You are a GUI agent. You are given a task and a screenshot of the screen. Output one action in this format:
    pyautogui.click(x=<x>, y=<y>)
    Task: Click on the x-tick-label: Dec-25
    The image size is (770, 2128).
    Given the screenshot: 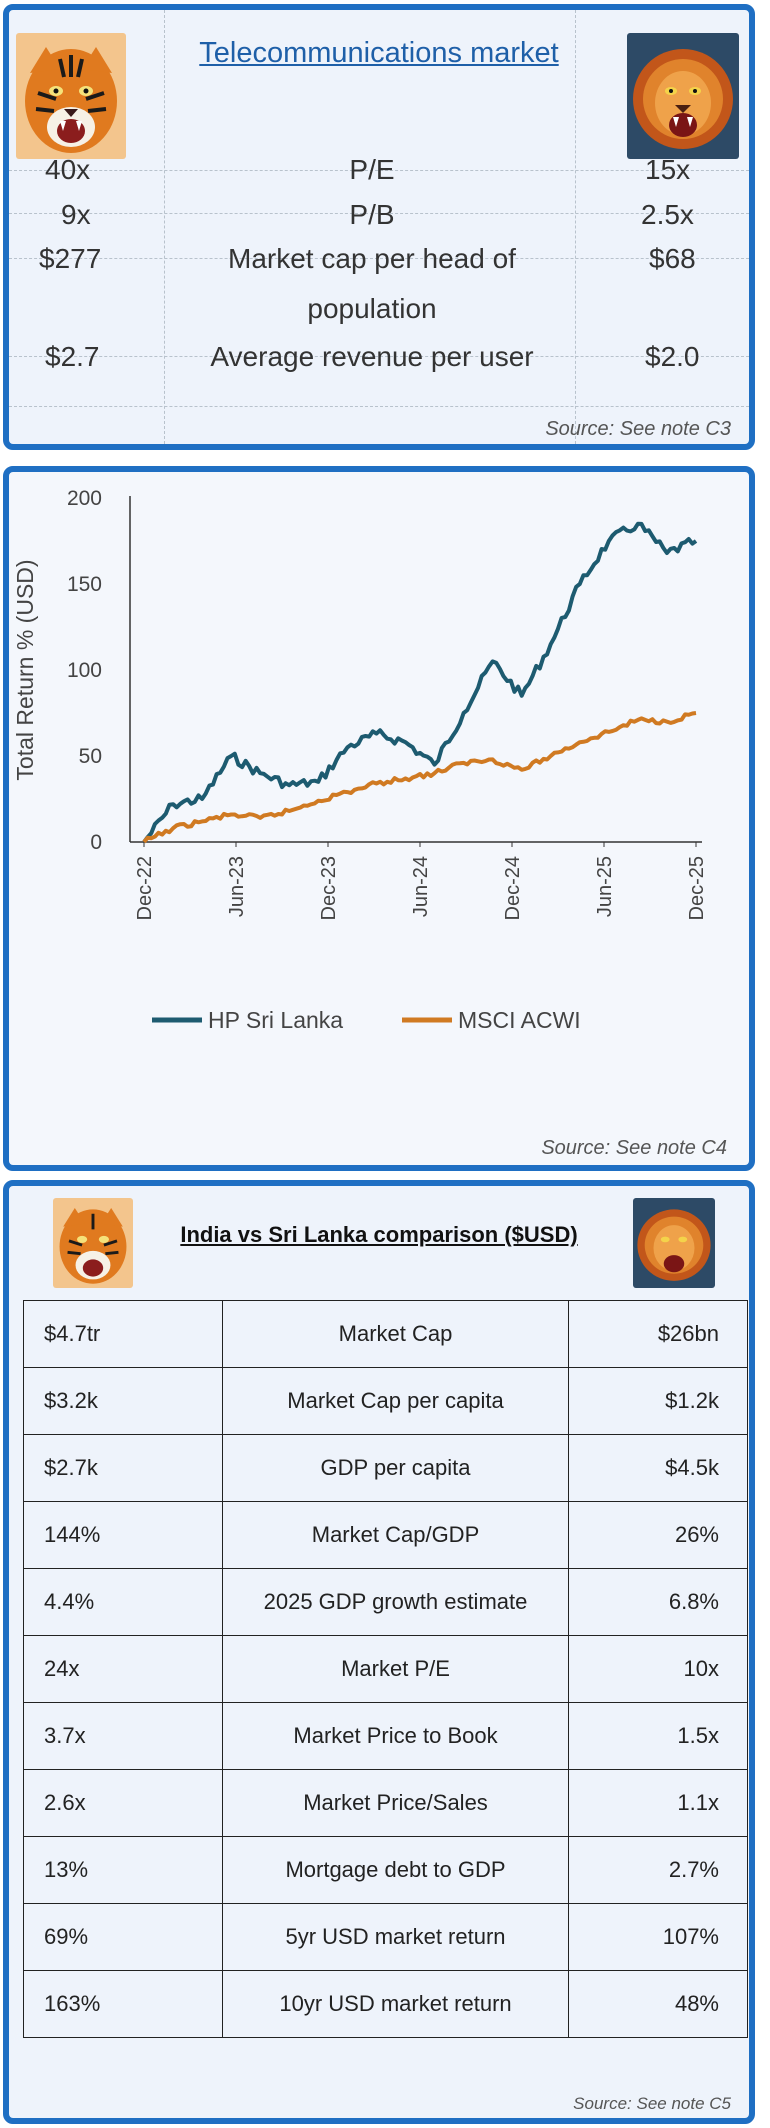 What is the action you would take?
    pyautogui.click(x=697, y=888)
    